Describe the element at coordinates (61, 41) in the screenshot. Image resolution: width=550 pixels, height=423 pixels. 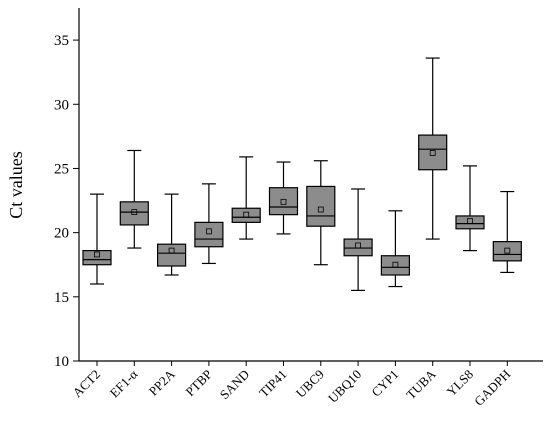
I see `y-tick-label: 35` at that location.